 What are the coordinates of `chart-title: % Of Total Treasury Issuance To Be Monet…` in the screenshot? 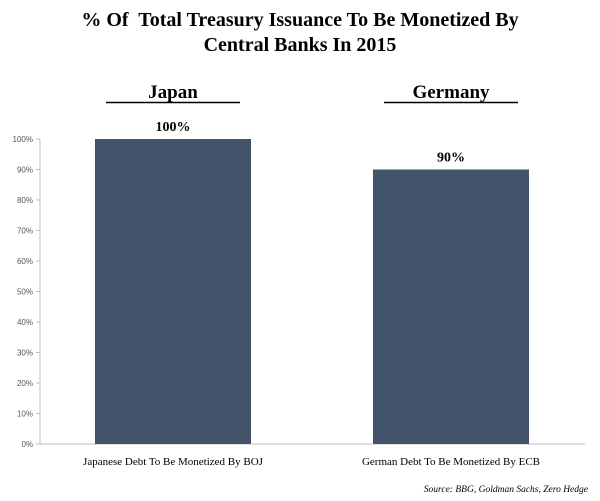 It's located at (299, 20).